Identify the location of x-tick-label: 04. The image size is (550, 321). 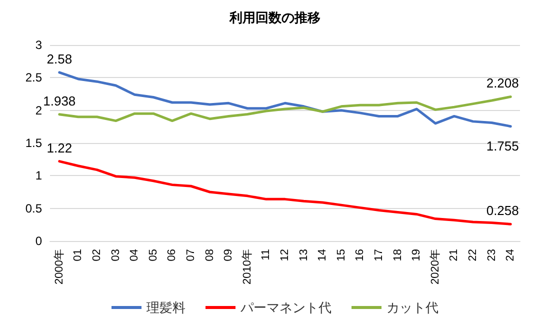
(134, 255).